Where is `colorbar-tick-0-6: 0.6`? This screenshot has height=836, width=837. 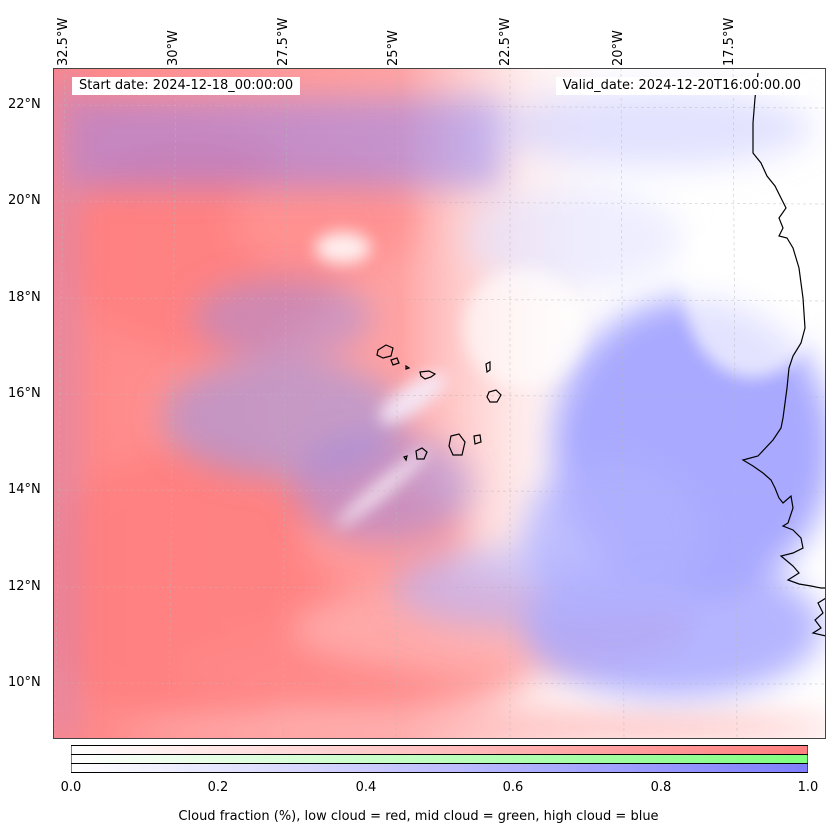
colorbar-tick-0-6: 0.6 is located at coordinates (513, 787).